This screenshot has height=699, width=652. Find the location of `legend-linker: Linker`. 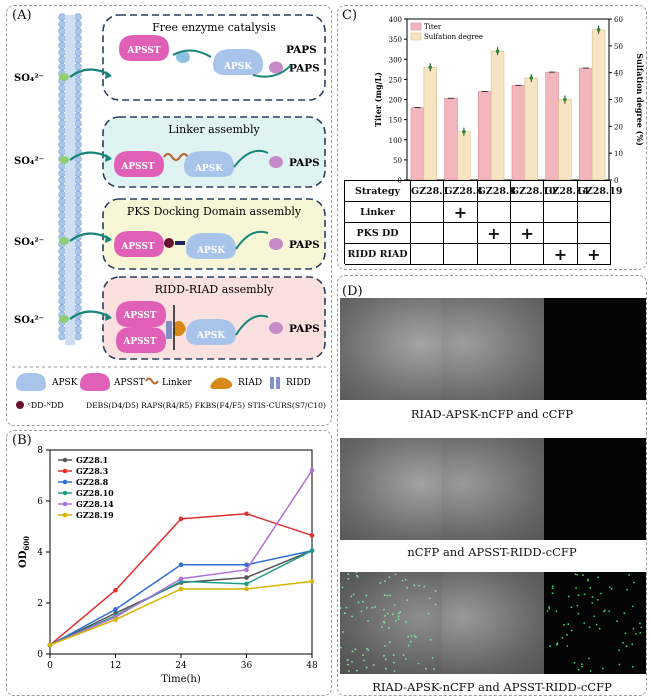

legend-linker: Linker is located at coordinates (177, 383).